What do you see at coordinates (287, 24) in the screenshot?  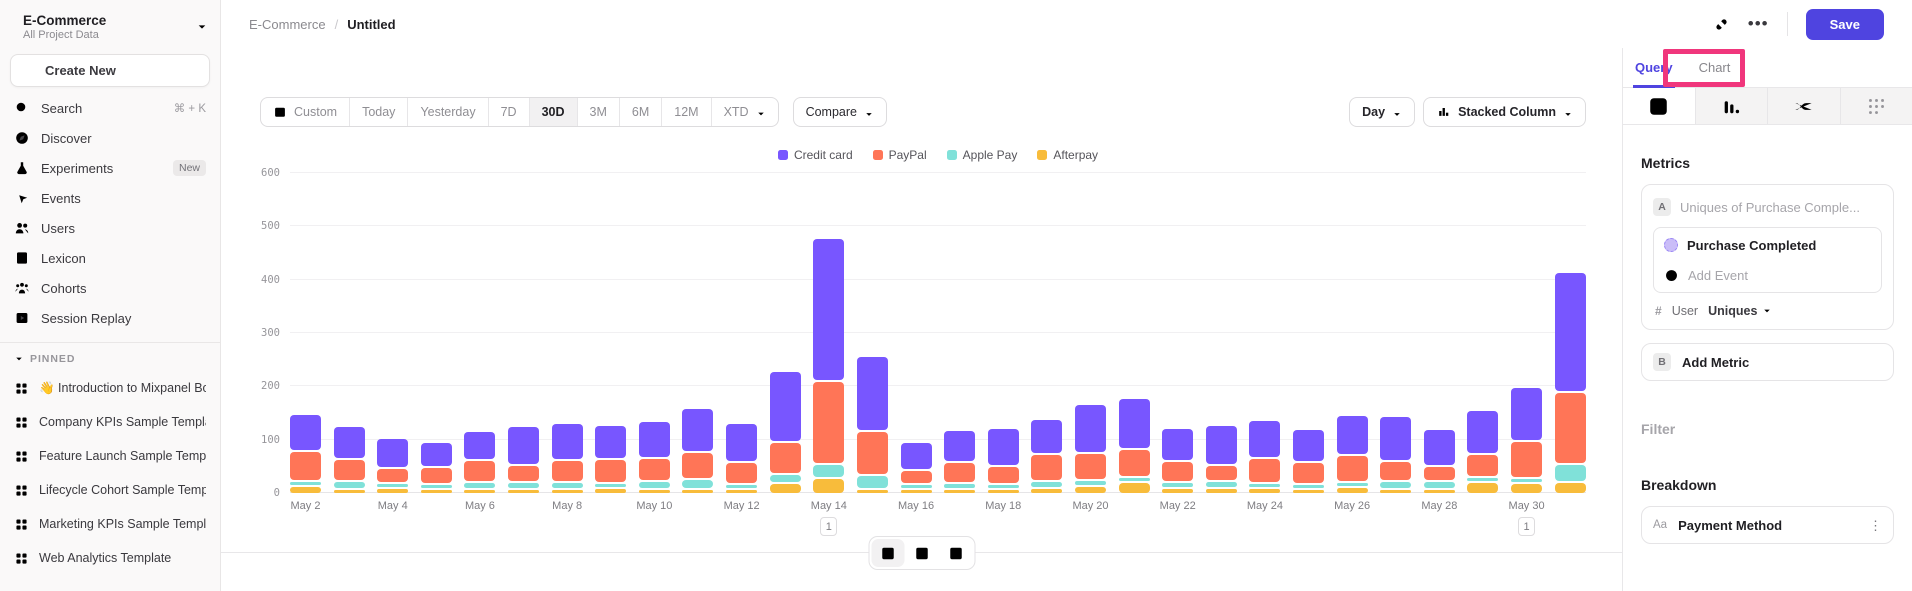 I see `breadcrumb-project: E-Commerce` at bounding box center [287, 24].